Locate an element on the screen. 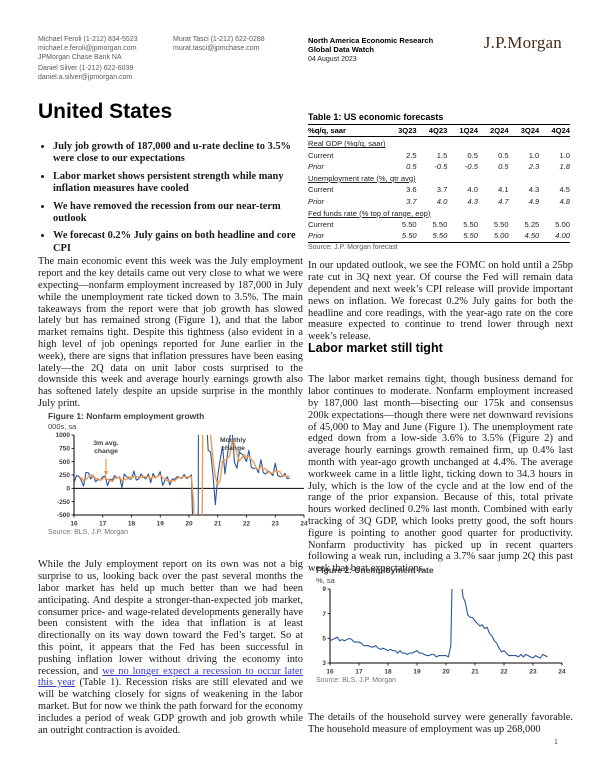  svg-text: -500 is located at coordinates (63, 515).